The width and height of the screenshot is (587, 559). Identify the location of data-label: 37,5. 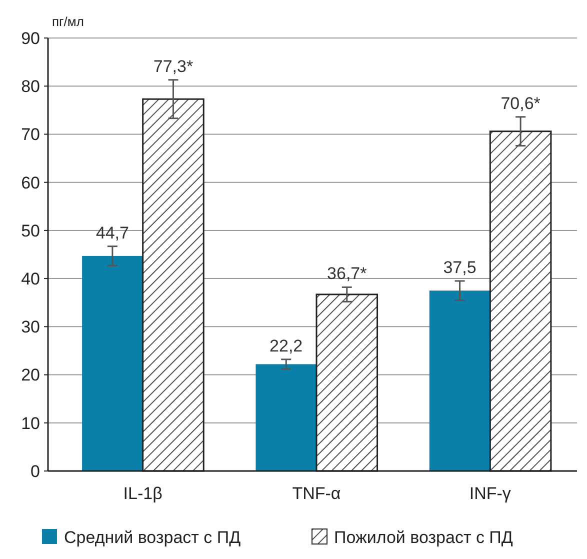
(459, 267).